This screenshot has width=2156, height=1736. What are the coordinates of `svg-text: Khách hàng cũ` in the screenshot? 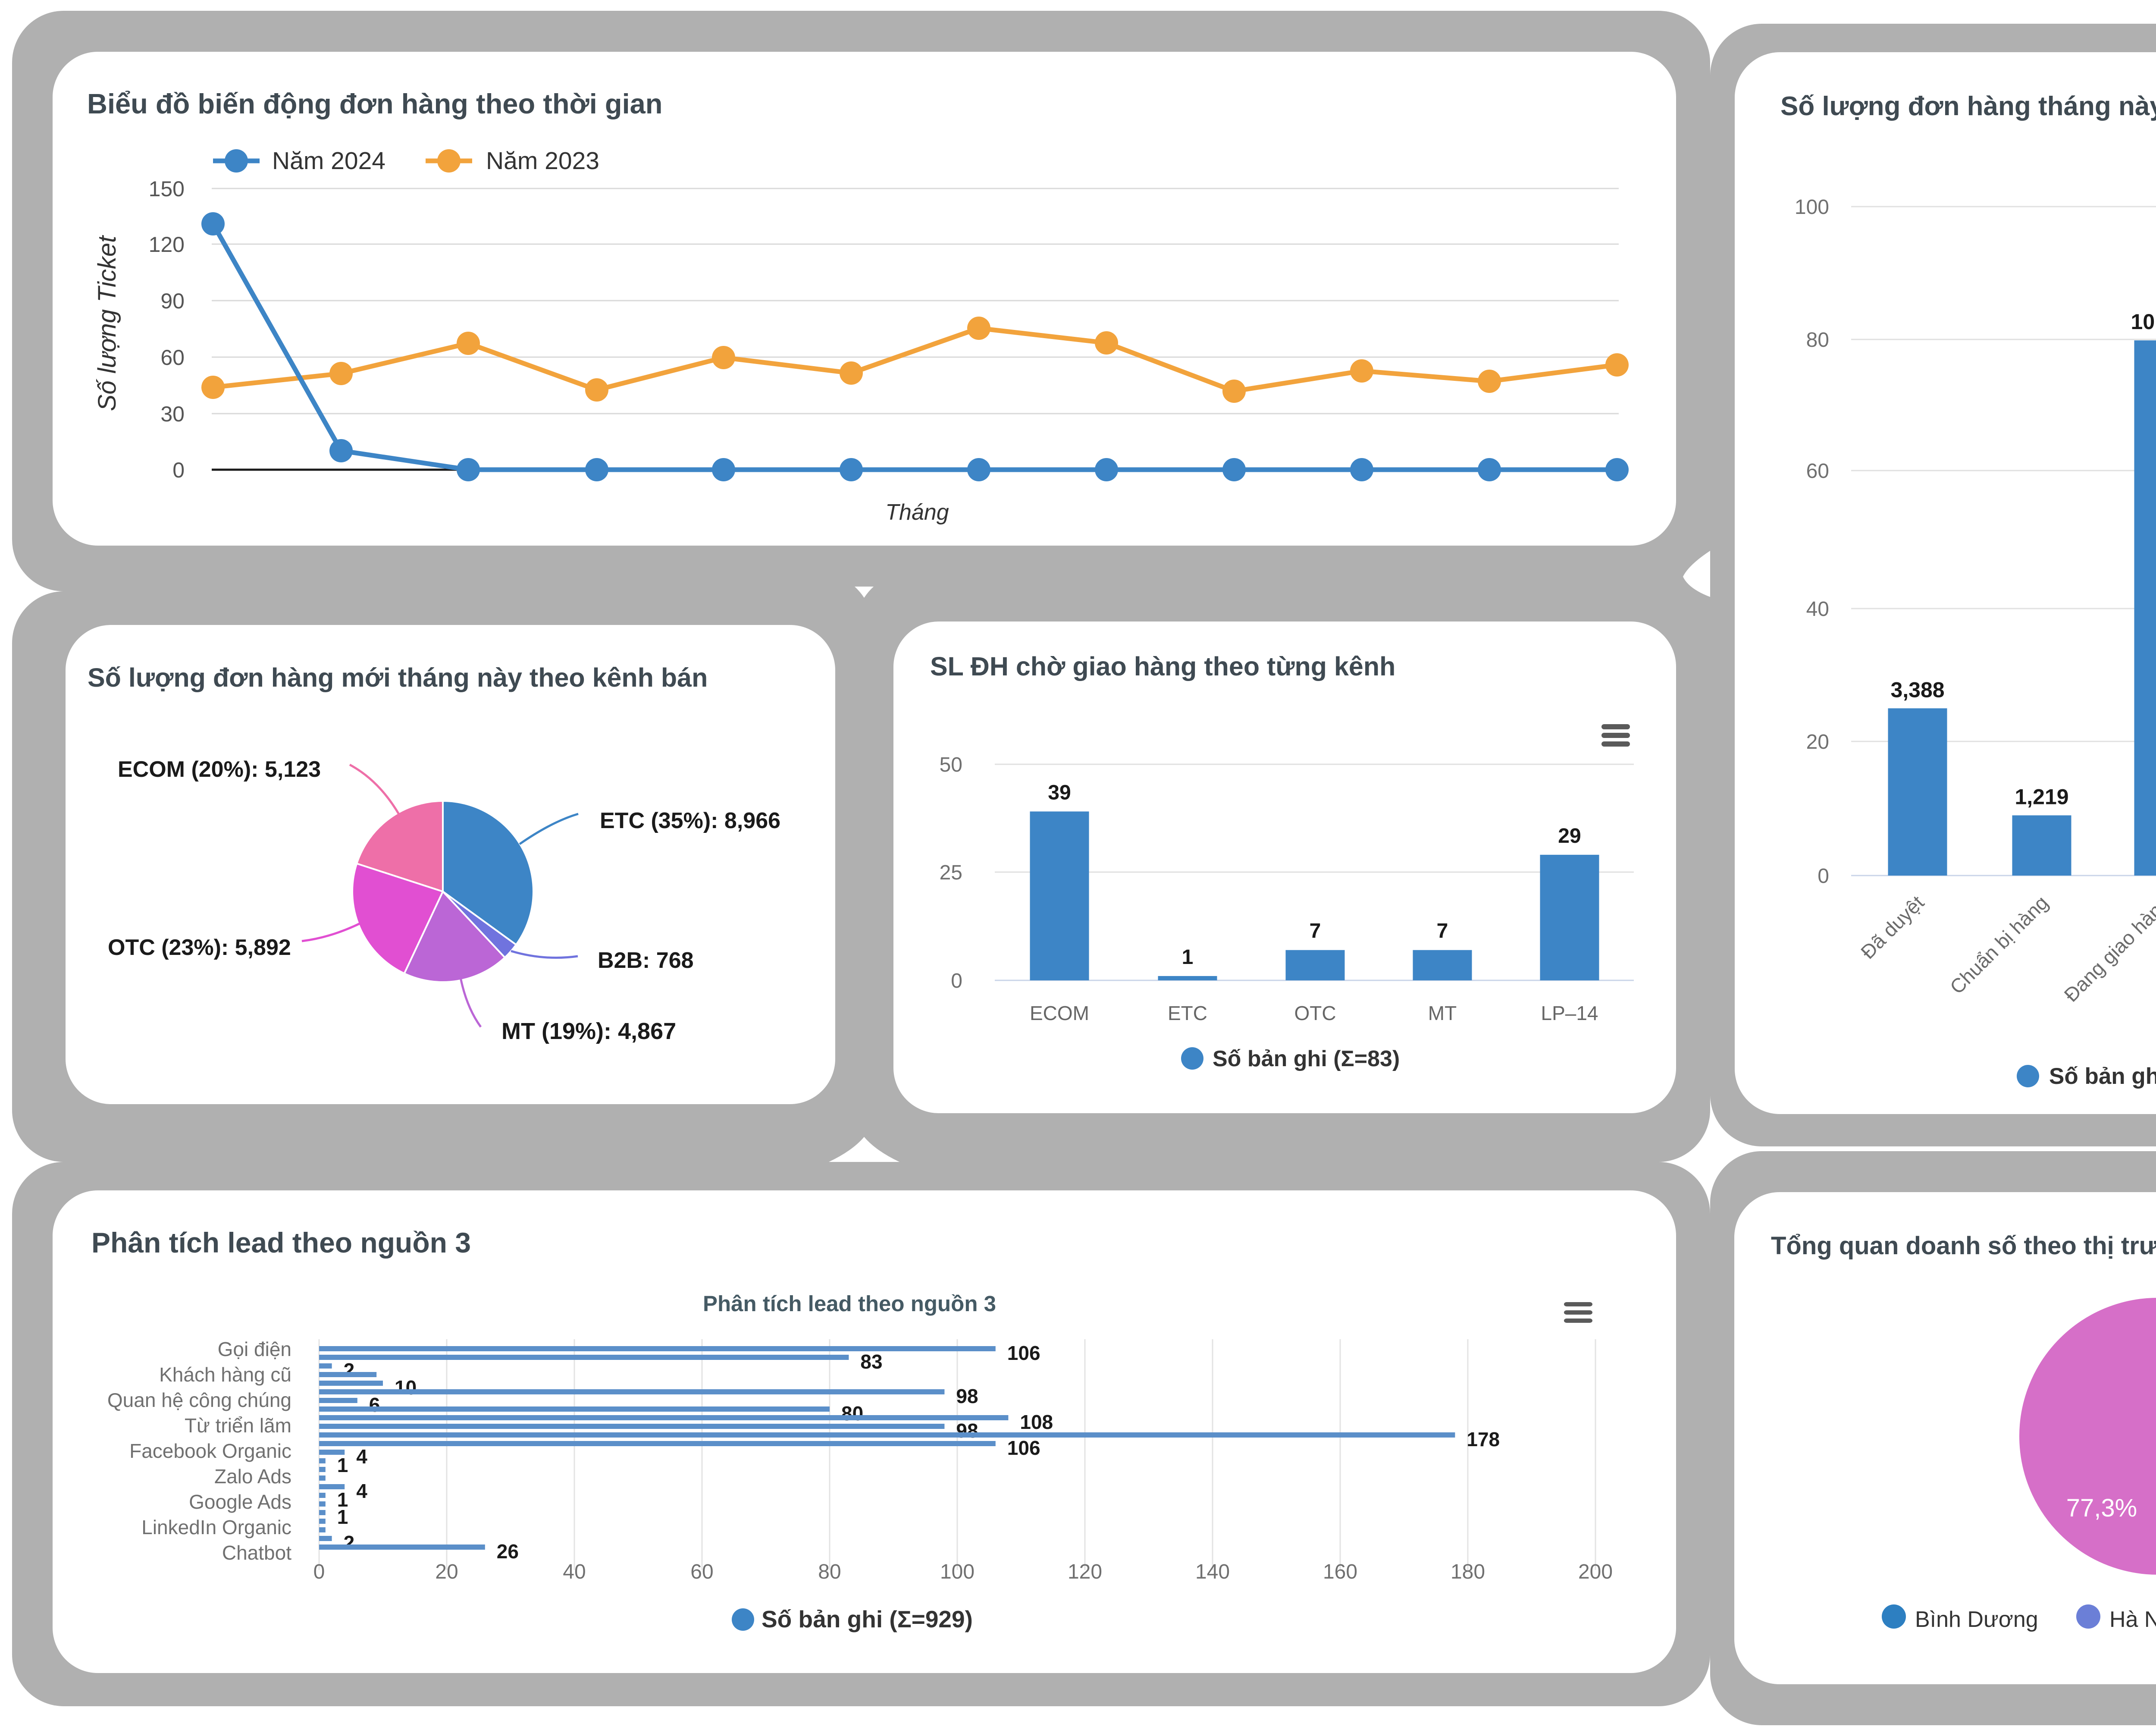 It's located at (225, 1374).